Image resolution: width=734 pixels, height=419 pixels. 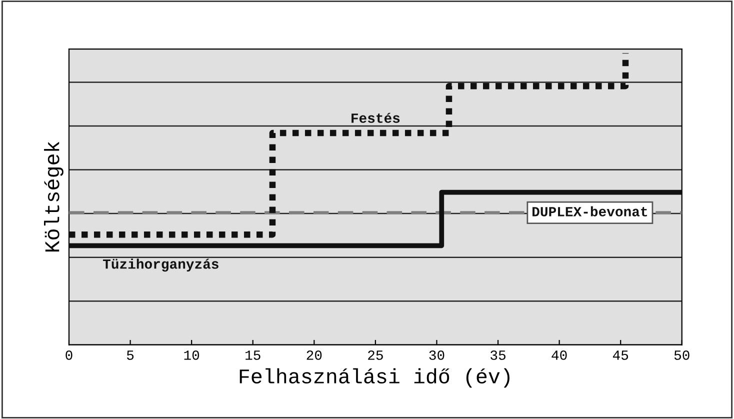 What do you see at coordinates (436, 355) in the screenshot?
I see `x-tick-label: 30` at bounding box center [436, 355].